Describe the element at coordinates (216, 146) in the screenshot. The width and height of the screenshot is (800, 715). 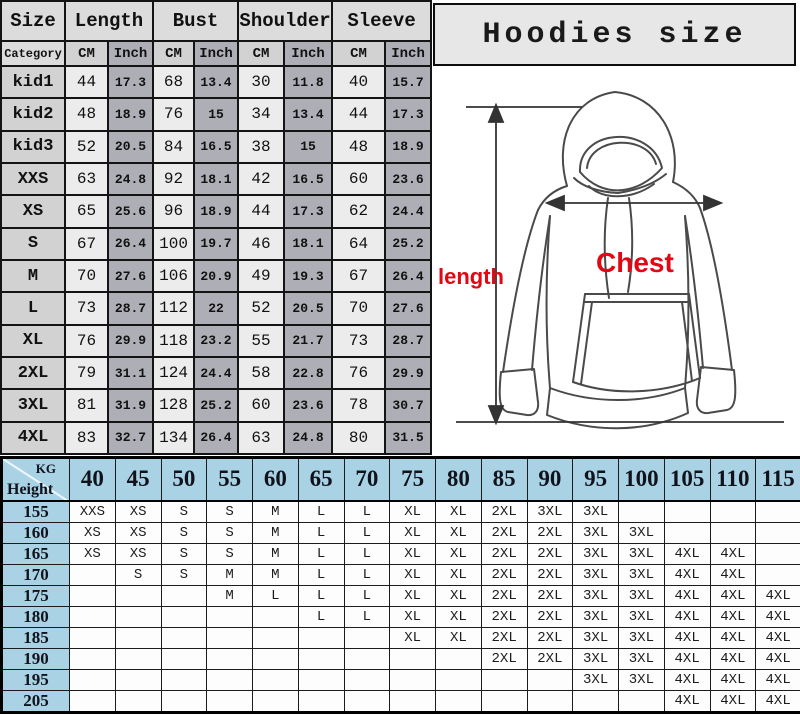
I see `size-row-kid3: kid3 52 20.5 84 16.5 38 15 48 18.9` at that location.